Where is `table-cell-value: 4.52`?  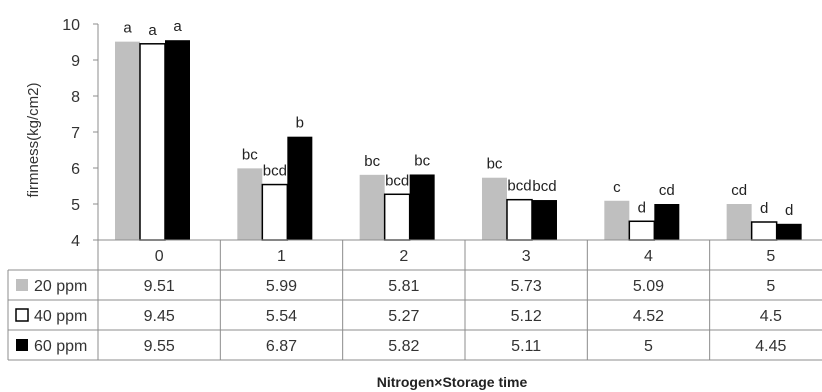 table-cell-value: 4.52 is located at coordinates (648, 316).